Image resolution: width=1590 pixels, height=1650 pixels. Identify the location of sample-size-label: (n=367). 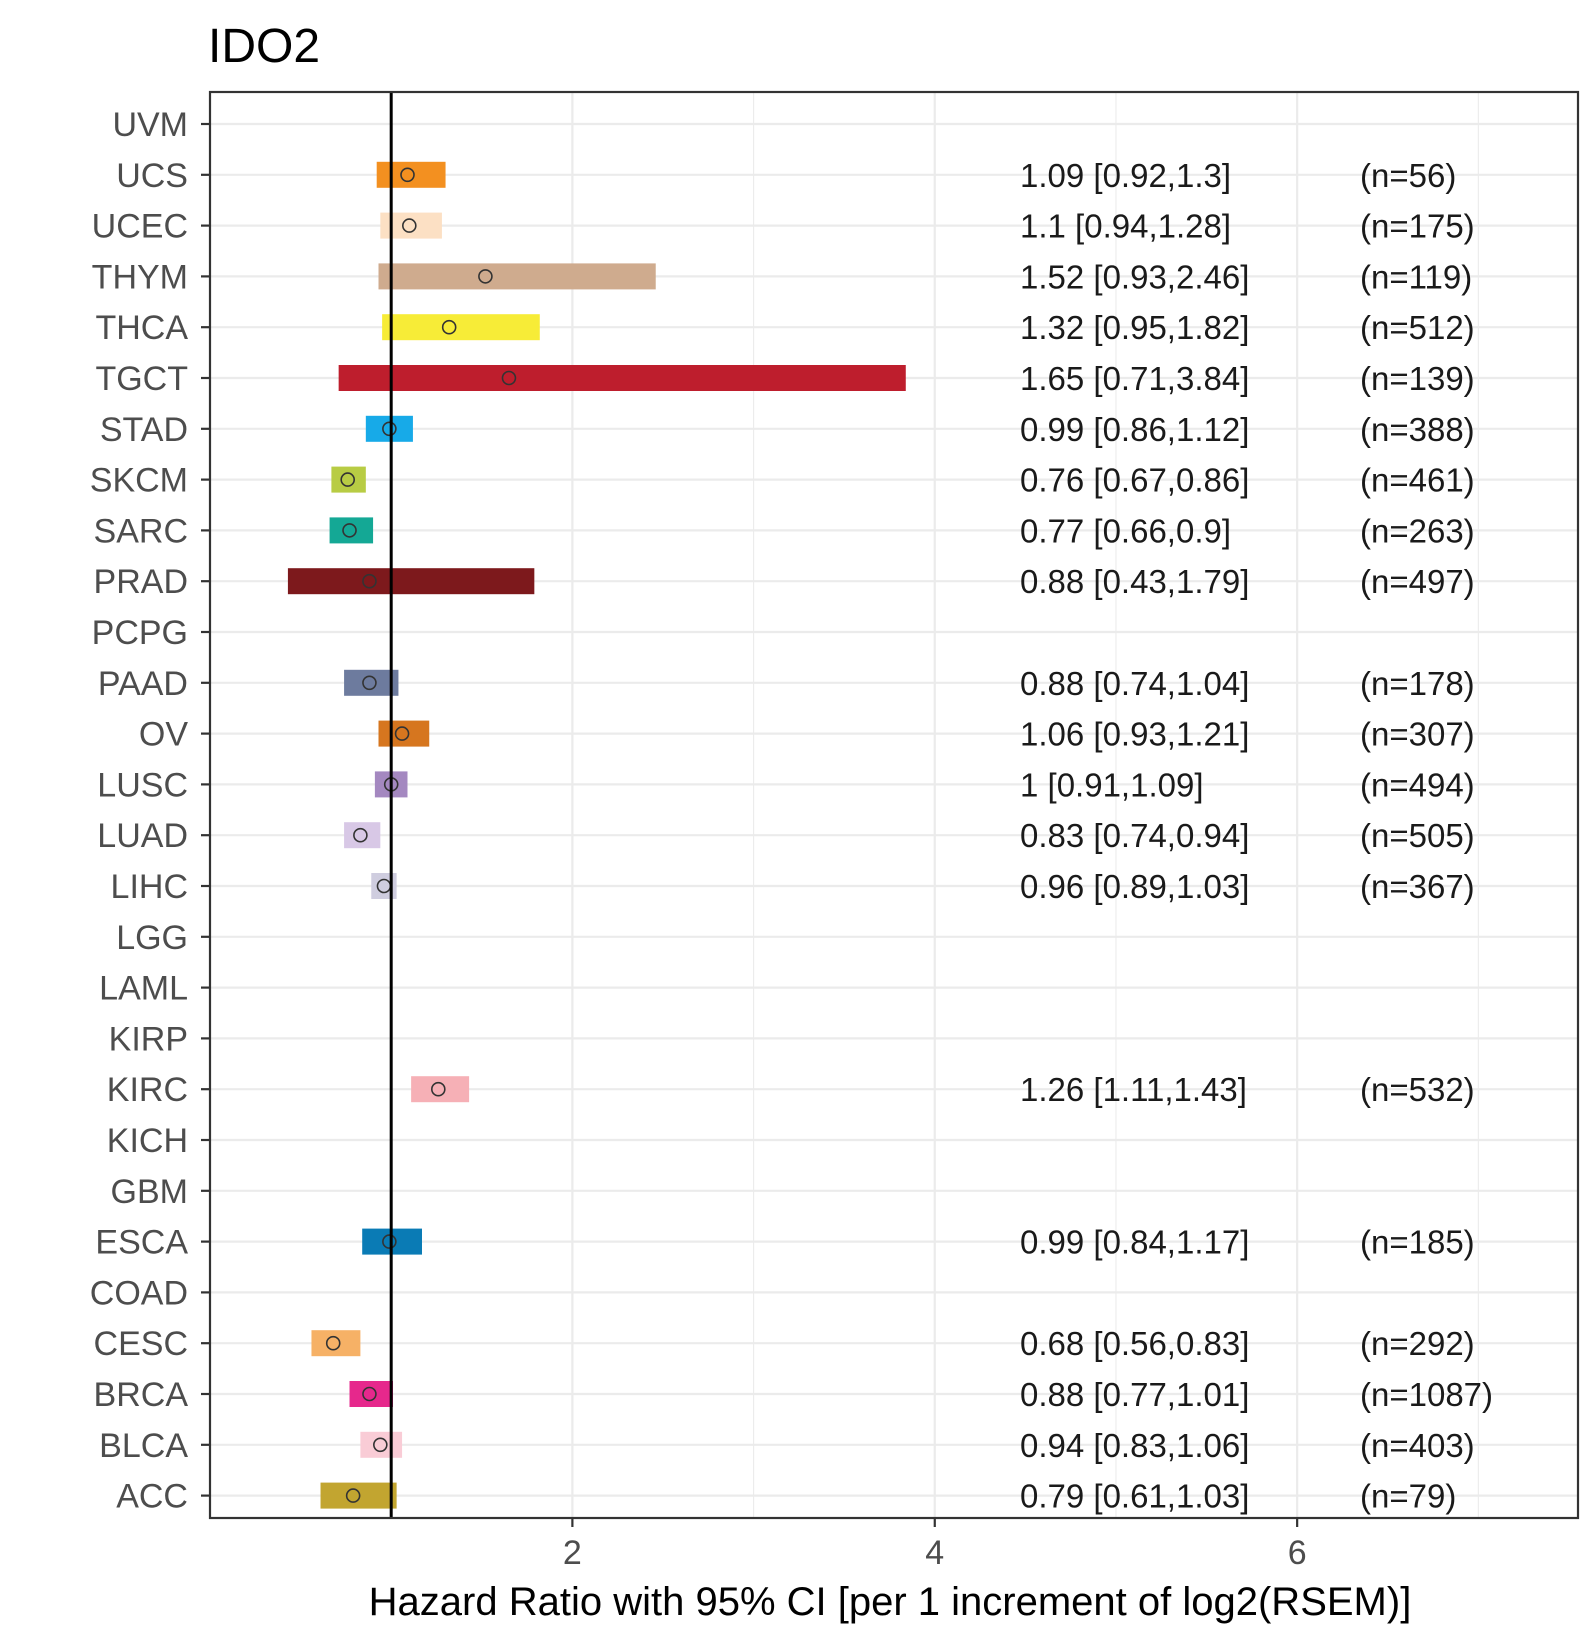
(1417, 886).